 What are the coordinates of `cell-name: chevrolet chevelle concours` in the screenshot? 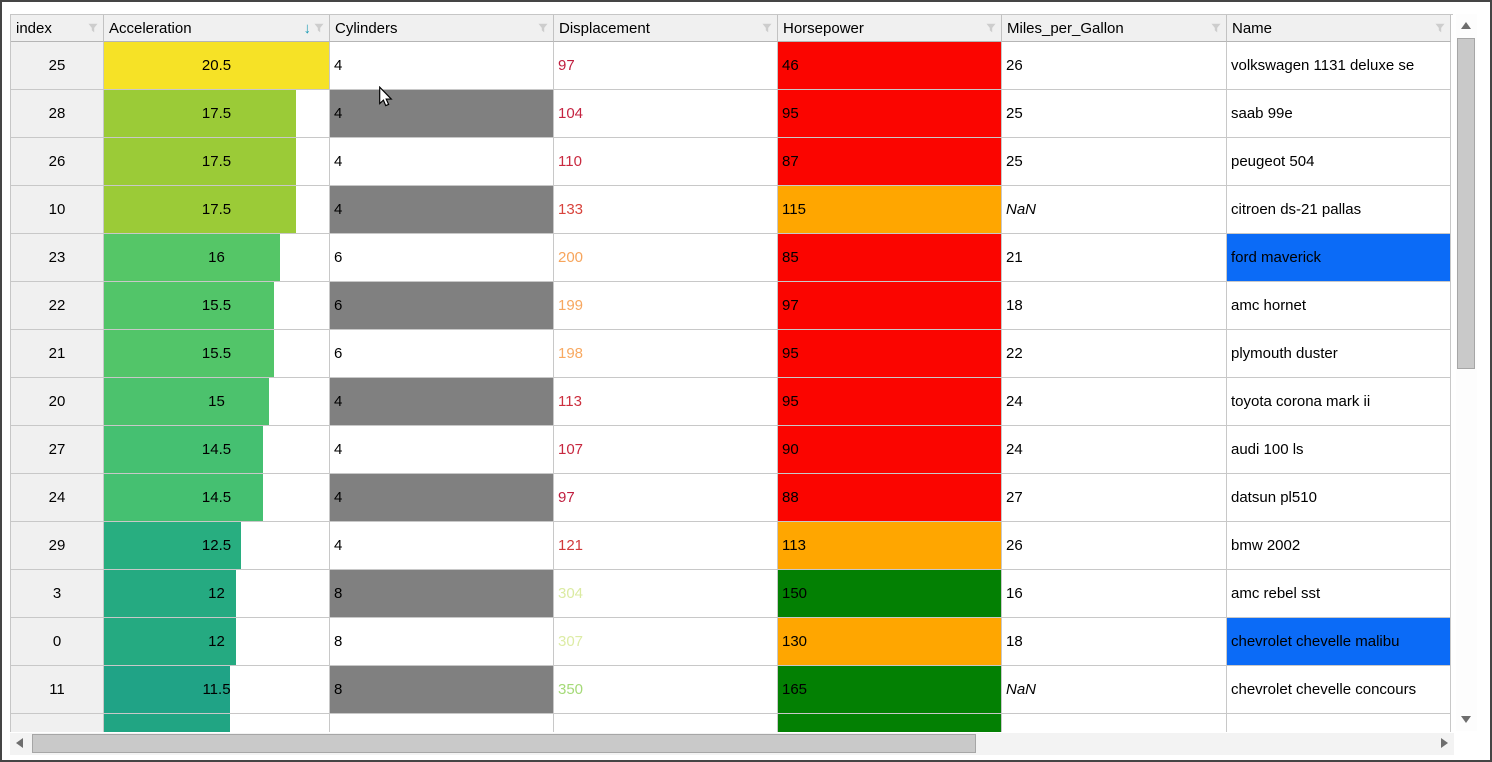 It's located at (1339, 690).